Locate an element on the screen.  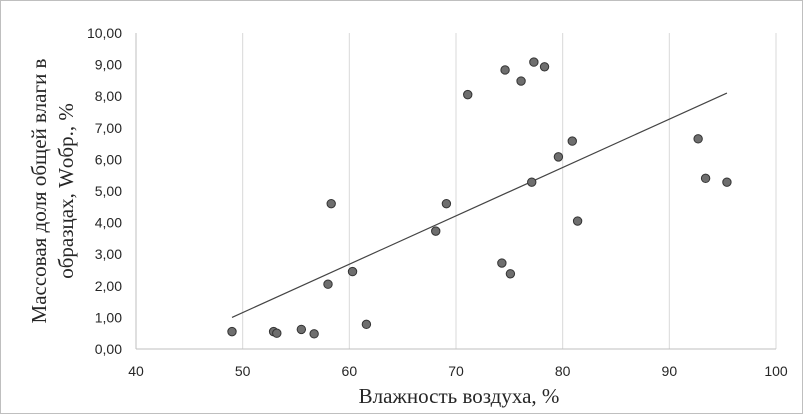
y-tick-label: 6,00 is located at coordinates (108, 159).